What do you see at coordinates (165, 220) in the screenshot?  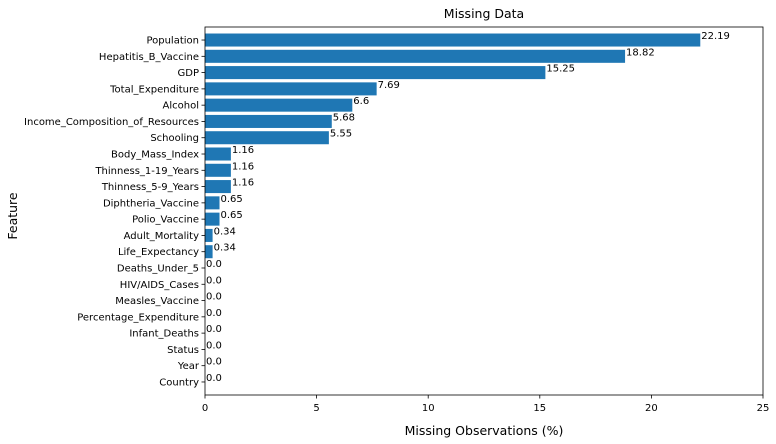 I see `y-tick-label: Polio_Vaccine` at bounding box center [165, 220].